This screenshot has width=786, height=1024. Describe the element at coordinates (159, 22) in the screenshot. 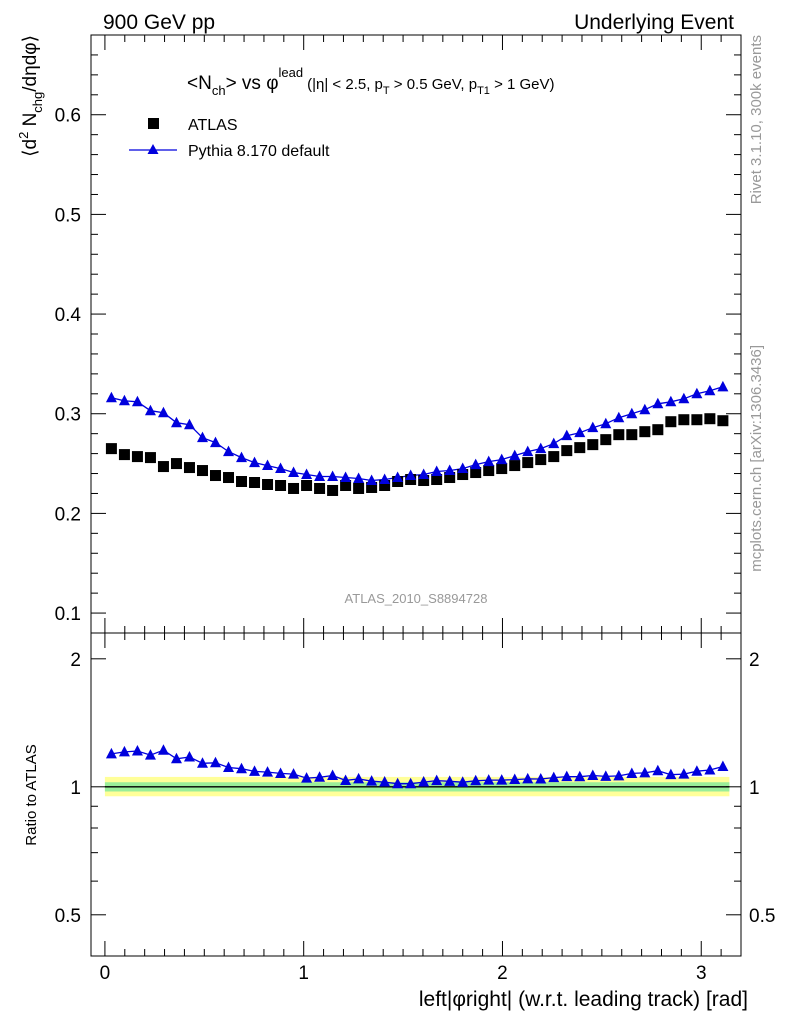

I see `header-left: 900 GeV pp` at that location.